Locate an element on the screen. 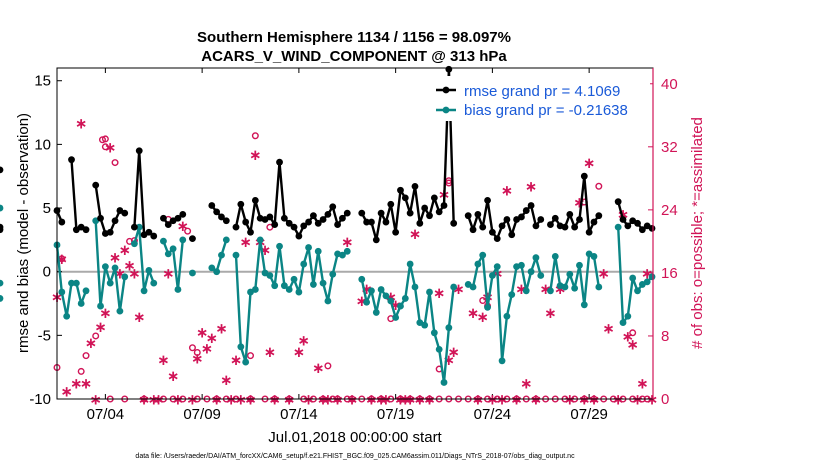  right-tick-label: 8 is located at coordinates (665, 336).